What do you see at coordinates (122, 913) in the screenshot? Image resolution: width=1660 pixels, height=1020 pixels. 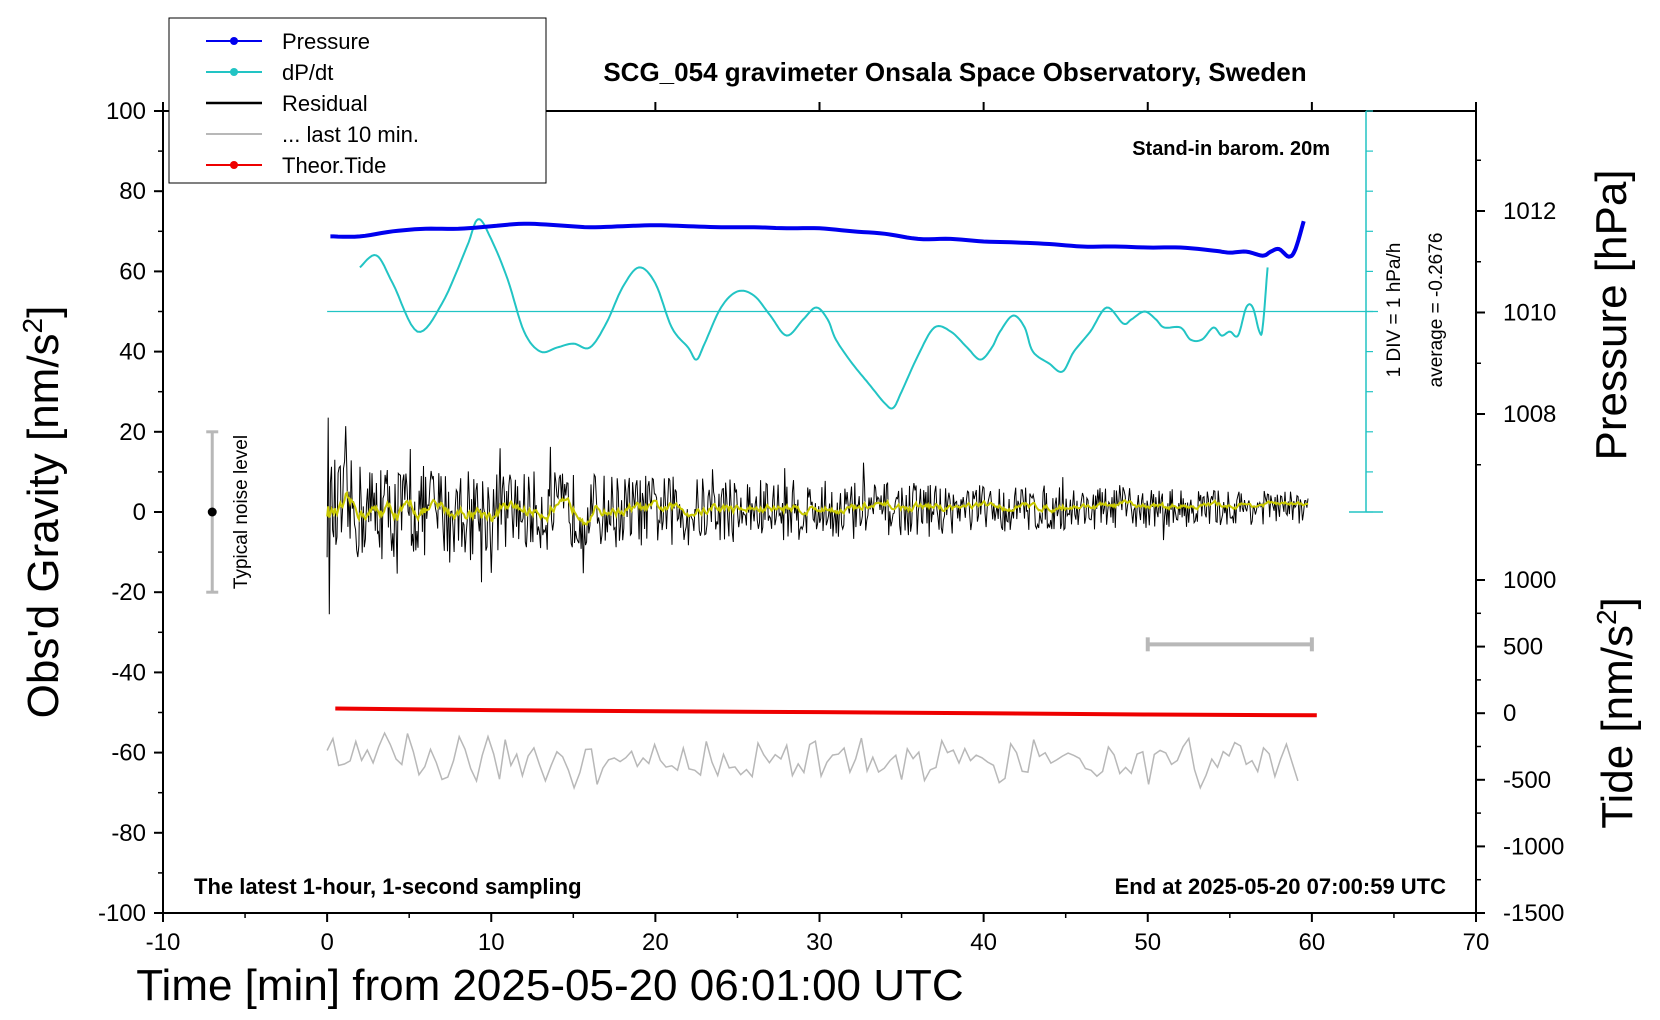 I see `y-tick-label: -100` at bounding box center [122, 913].